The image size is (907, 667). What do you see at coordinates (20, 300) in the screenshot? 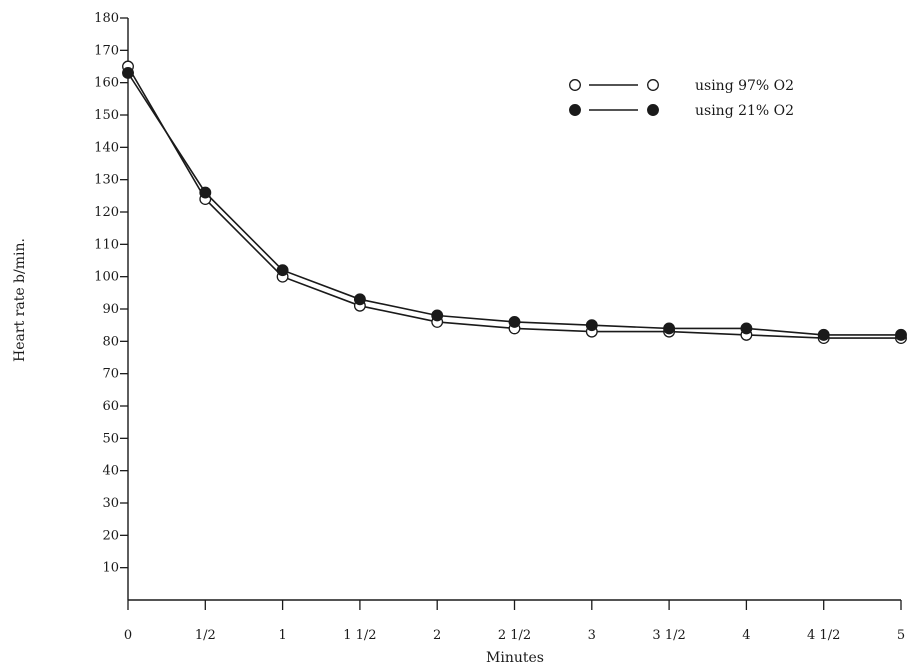
I see `y-axis-title: Heart rate b/min.` at bounding box center [20, 300].